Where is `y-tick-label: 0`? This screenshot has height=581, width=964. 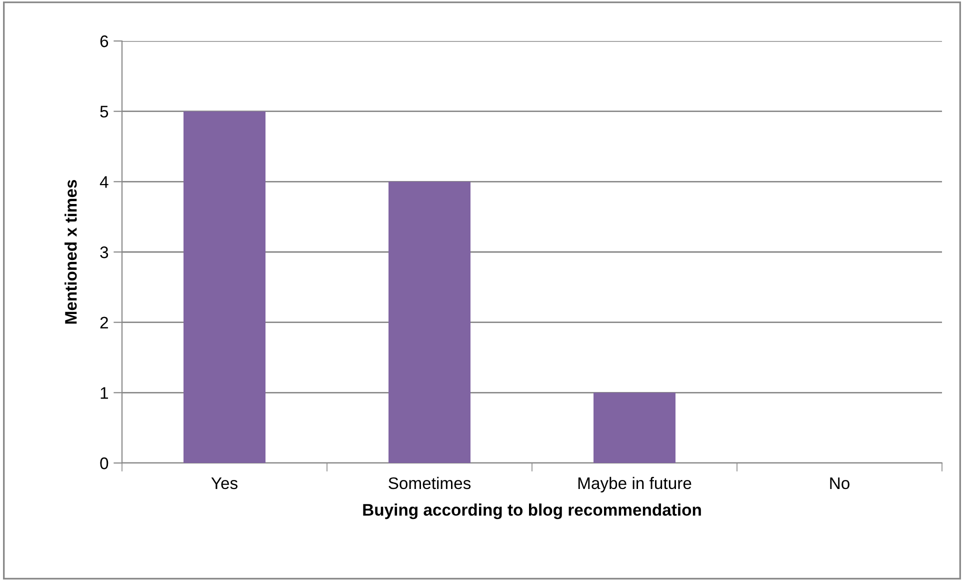 y-tick-label: 0 is located at coordinates (104, 463).